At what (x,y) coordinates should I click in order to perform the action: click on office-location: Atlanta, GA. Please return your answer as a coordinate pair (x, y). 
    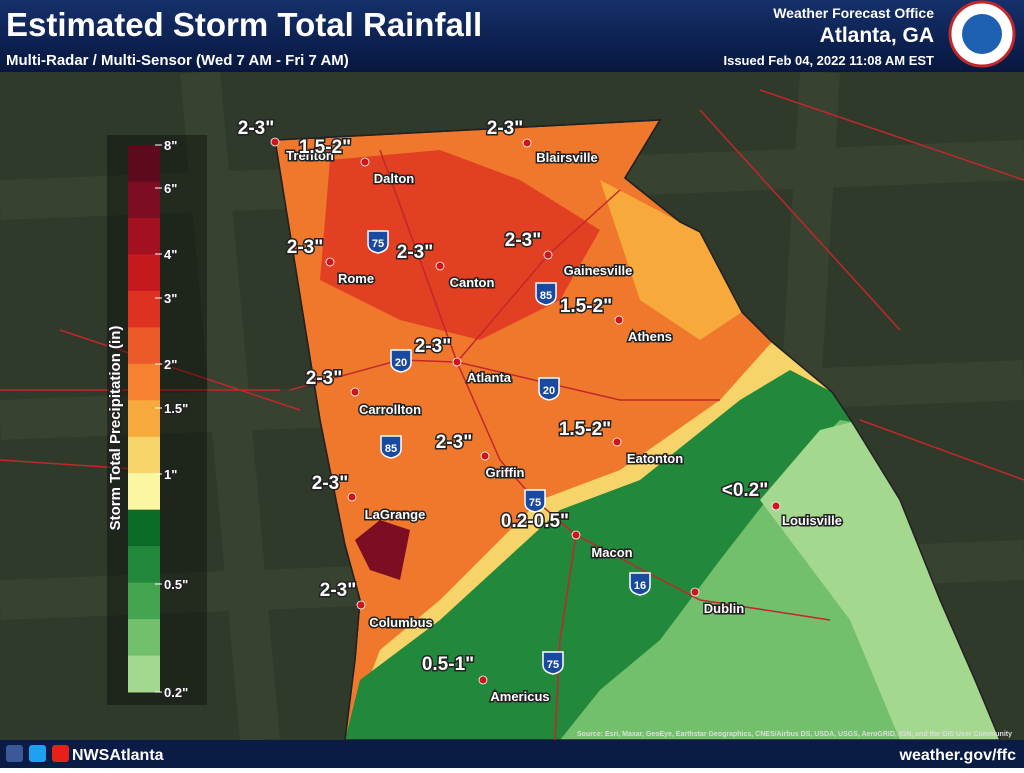
    Looking at the image, I should click on (877, 35).